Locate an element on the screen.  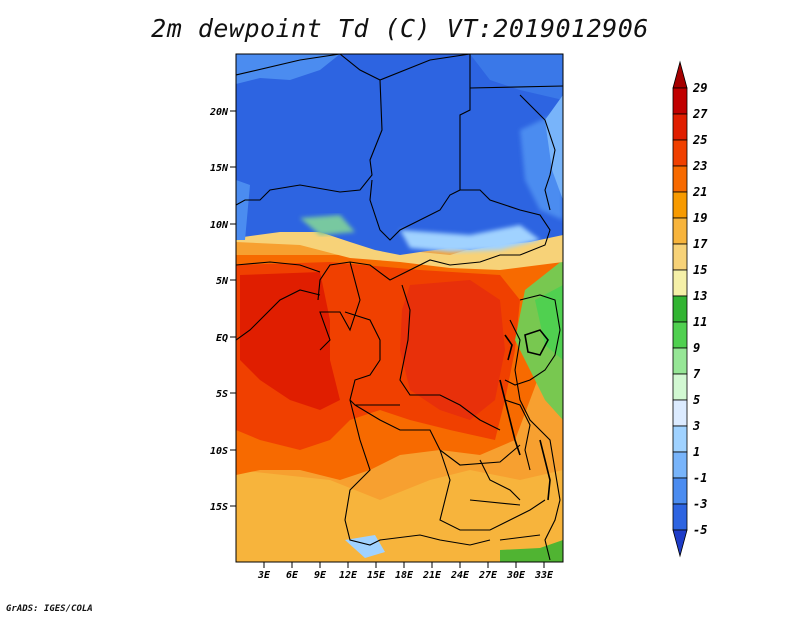
lon-axis: 3E 6E 9E 12E 15E 18E 21E 24E 27E 30E 33E is located at coordinates (405, 571).